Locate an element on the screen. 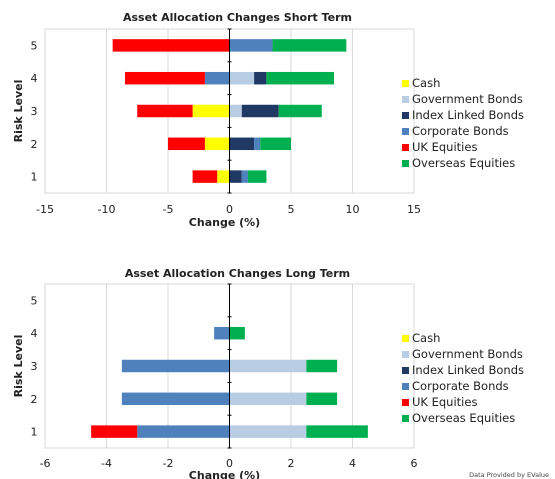 This screenshot has width=555, height=479. x-tick-label: -6 is located at coordinates (45, 463).